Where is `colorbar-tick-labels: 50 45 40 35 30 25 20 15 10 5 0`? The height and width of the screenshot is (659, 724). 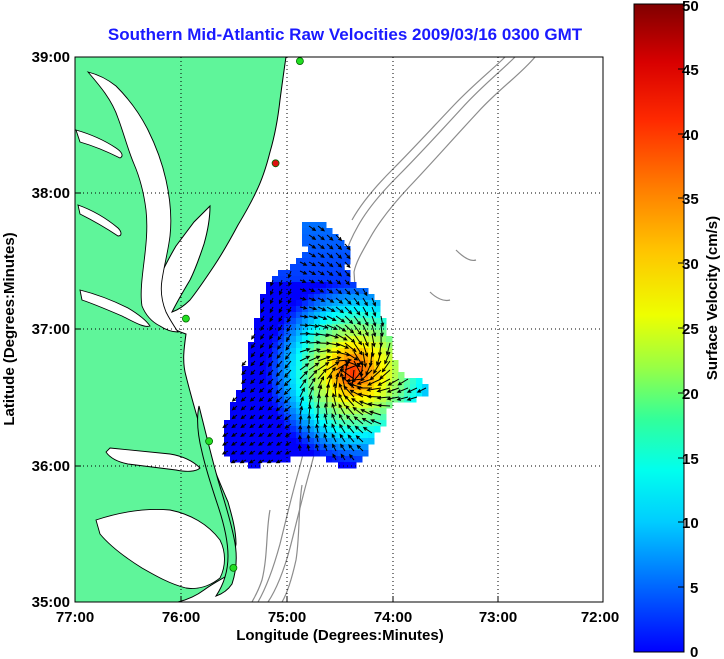 colorbar-tick-labels: 50 45 40 35 30 25 20 15 10 5 0 is located at coordinates (690, 329).